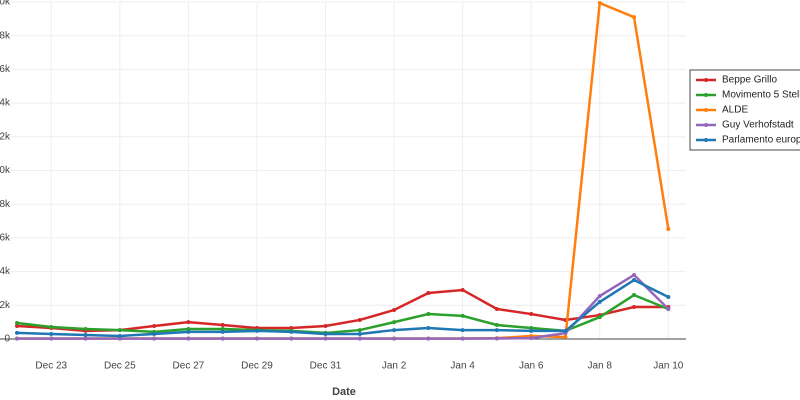 This screenshot has height=400, width=800. I want to click on x-tick-label: Jan 4, so click(462, 366).